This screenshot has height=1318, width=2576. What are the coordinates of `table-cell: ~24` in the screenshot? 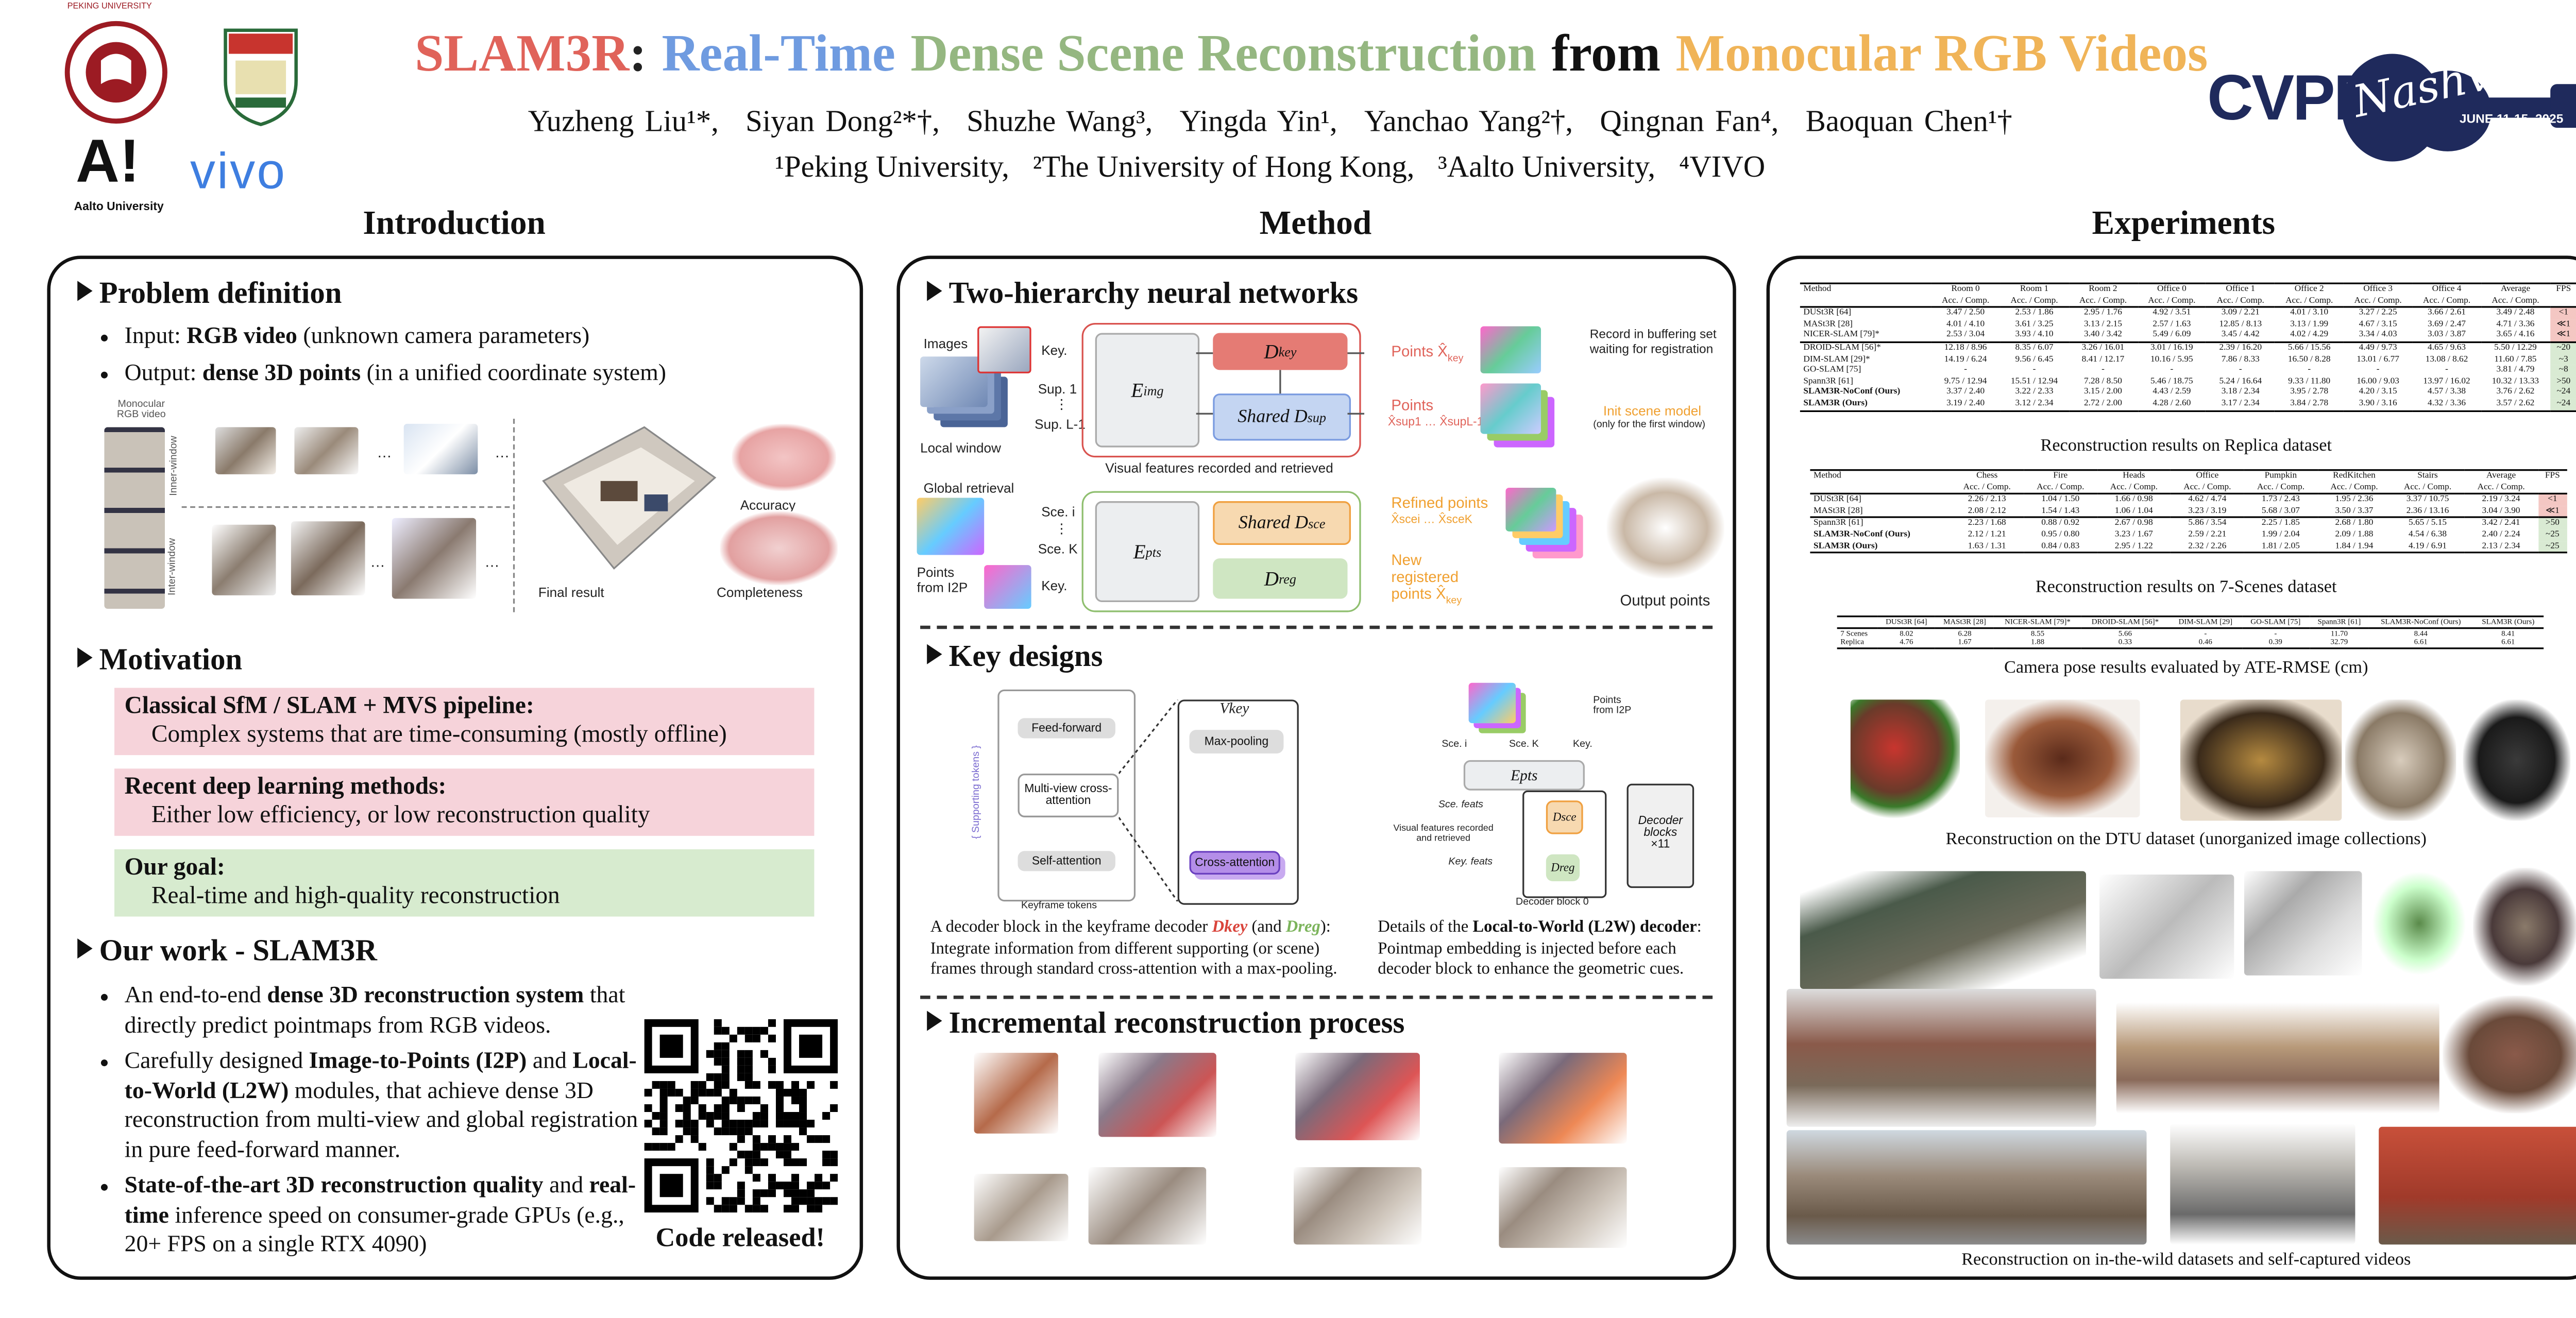 It's located at (2563, 405).